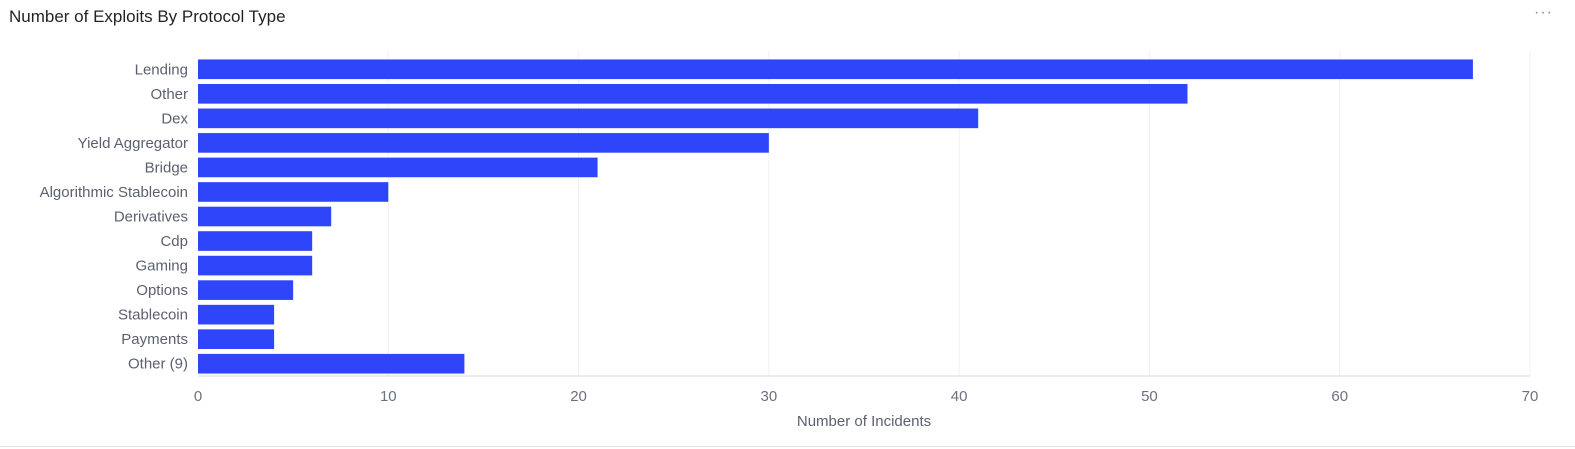 This screenshot has width=1575, height=449. What do you see at coordinates (169, 94) in the screenshot?
I see `category-label: Other` at bounding box center [169, 94].